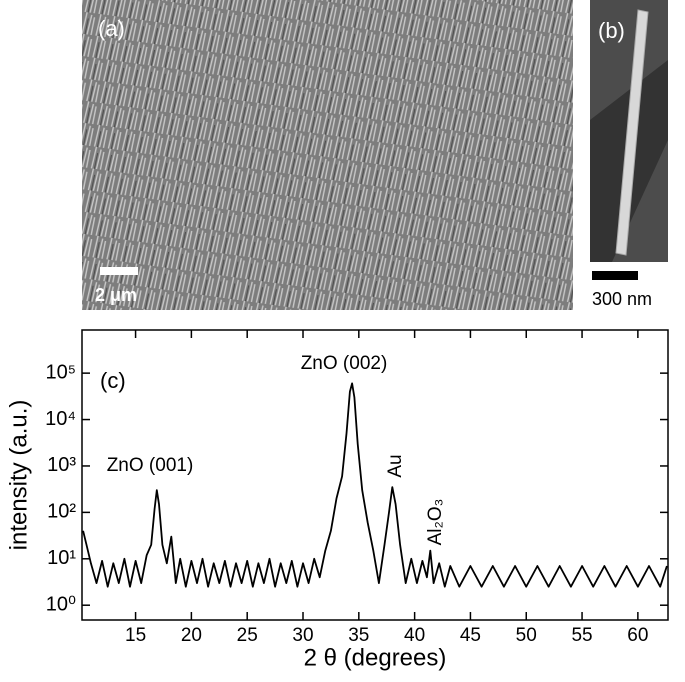 The width and height of the screenshot is (685, 682). What do you see at coordinates (61, 604) in the screenshot?
I see `y-tick-label: 10⁰` at bounding box center [61, 604].